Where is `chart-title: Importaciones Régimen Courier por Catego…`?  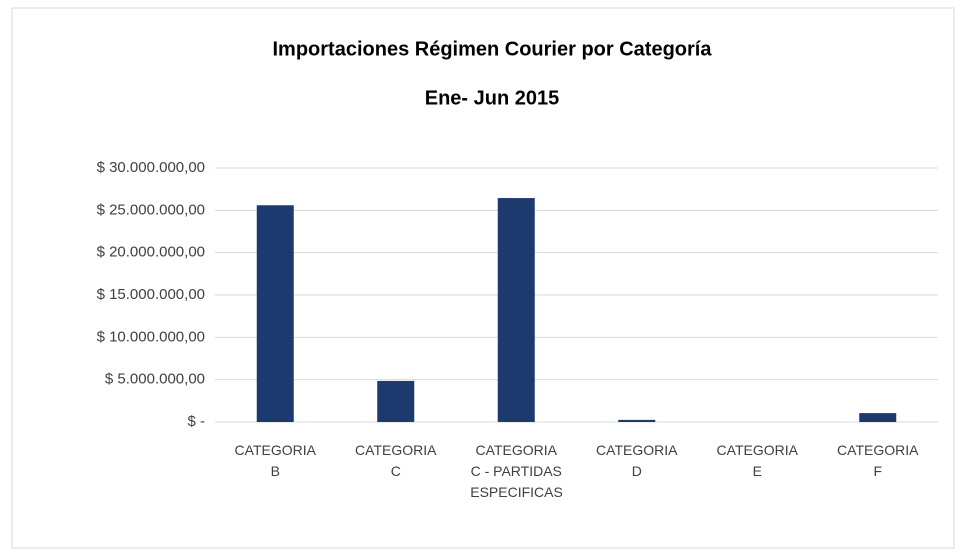
chart-title: Importaciones Régimen Courier por Catego… is located at coordinates (493, 49).